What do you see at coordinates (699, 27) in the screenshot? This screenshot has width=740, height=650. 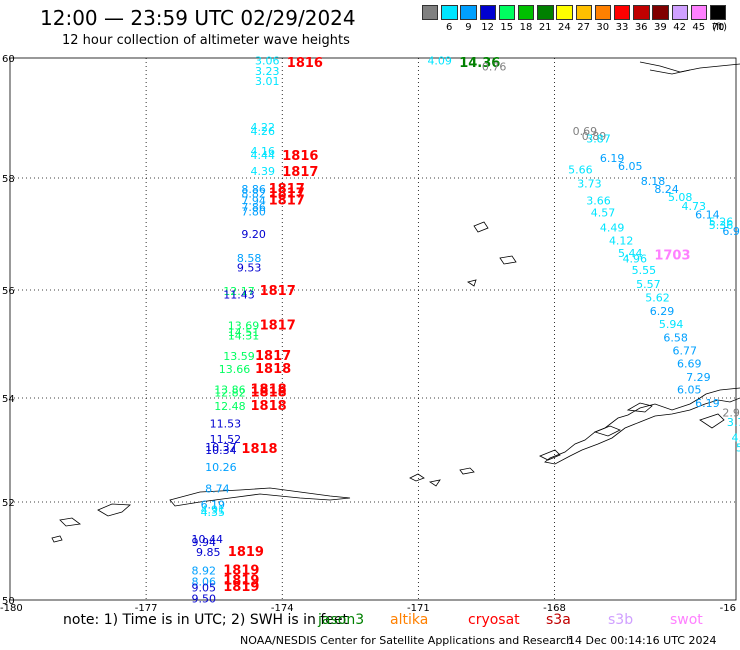 I see `legend-label: 45` at bounding box center [699, 27].